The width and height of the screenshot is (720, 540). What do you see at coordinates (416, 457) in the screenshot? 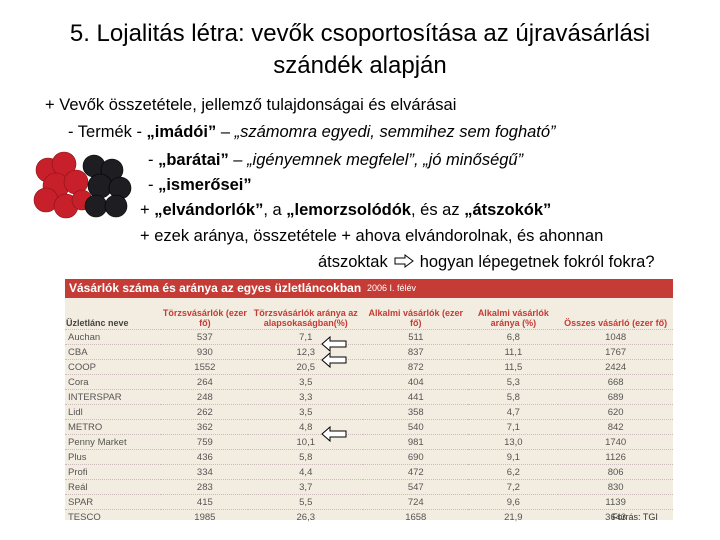
I see `table-cell: 690` at bounding box center [416, 457].